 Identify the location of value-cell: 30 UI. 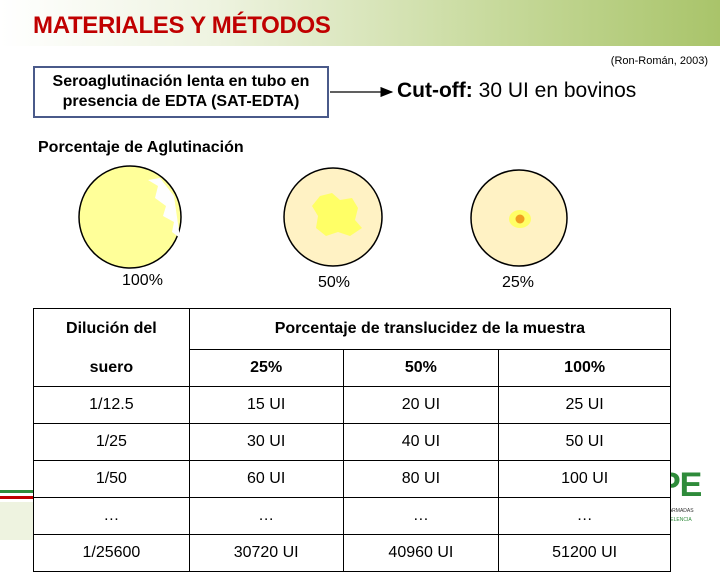
(266, 442).